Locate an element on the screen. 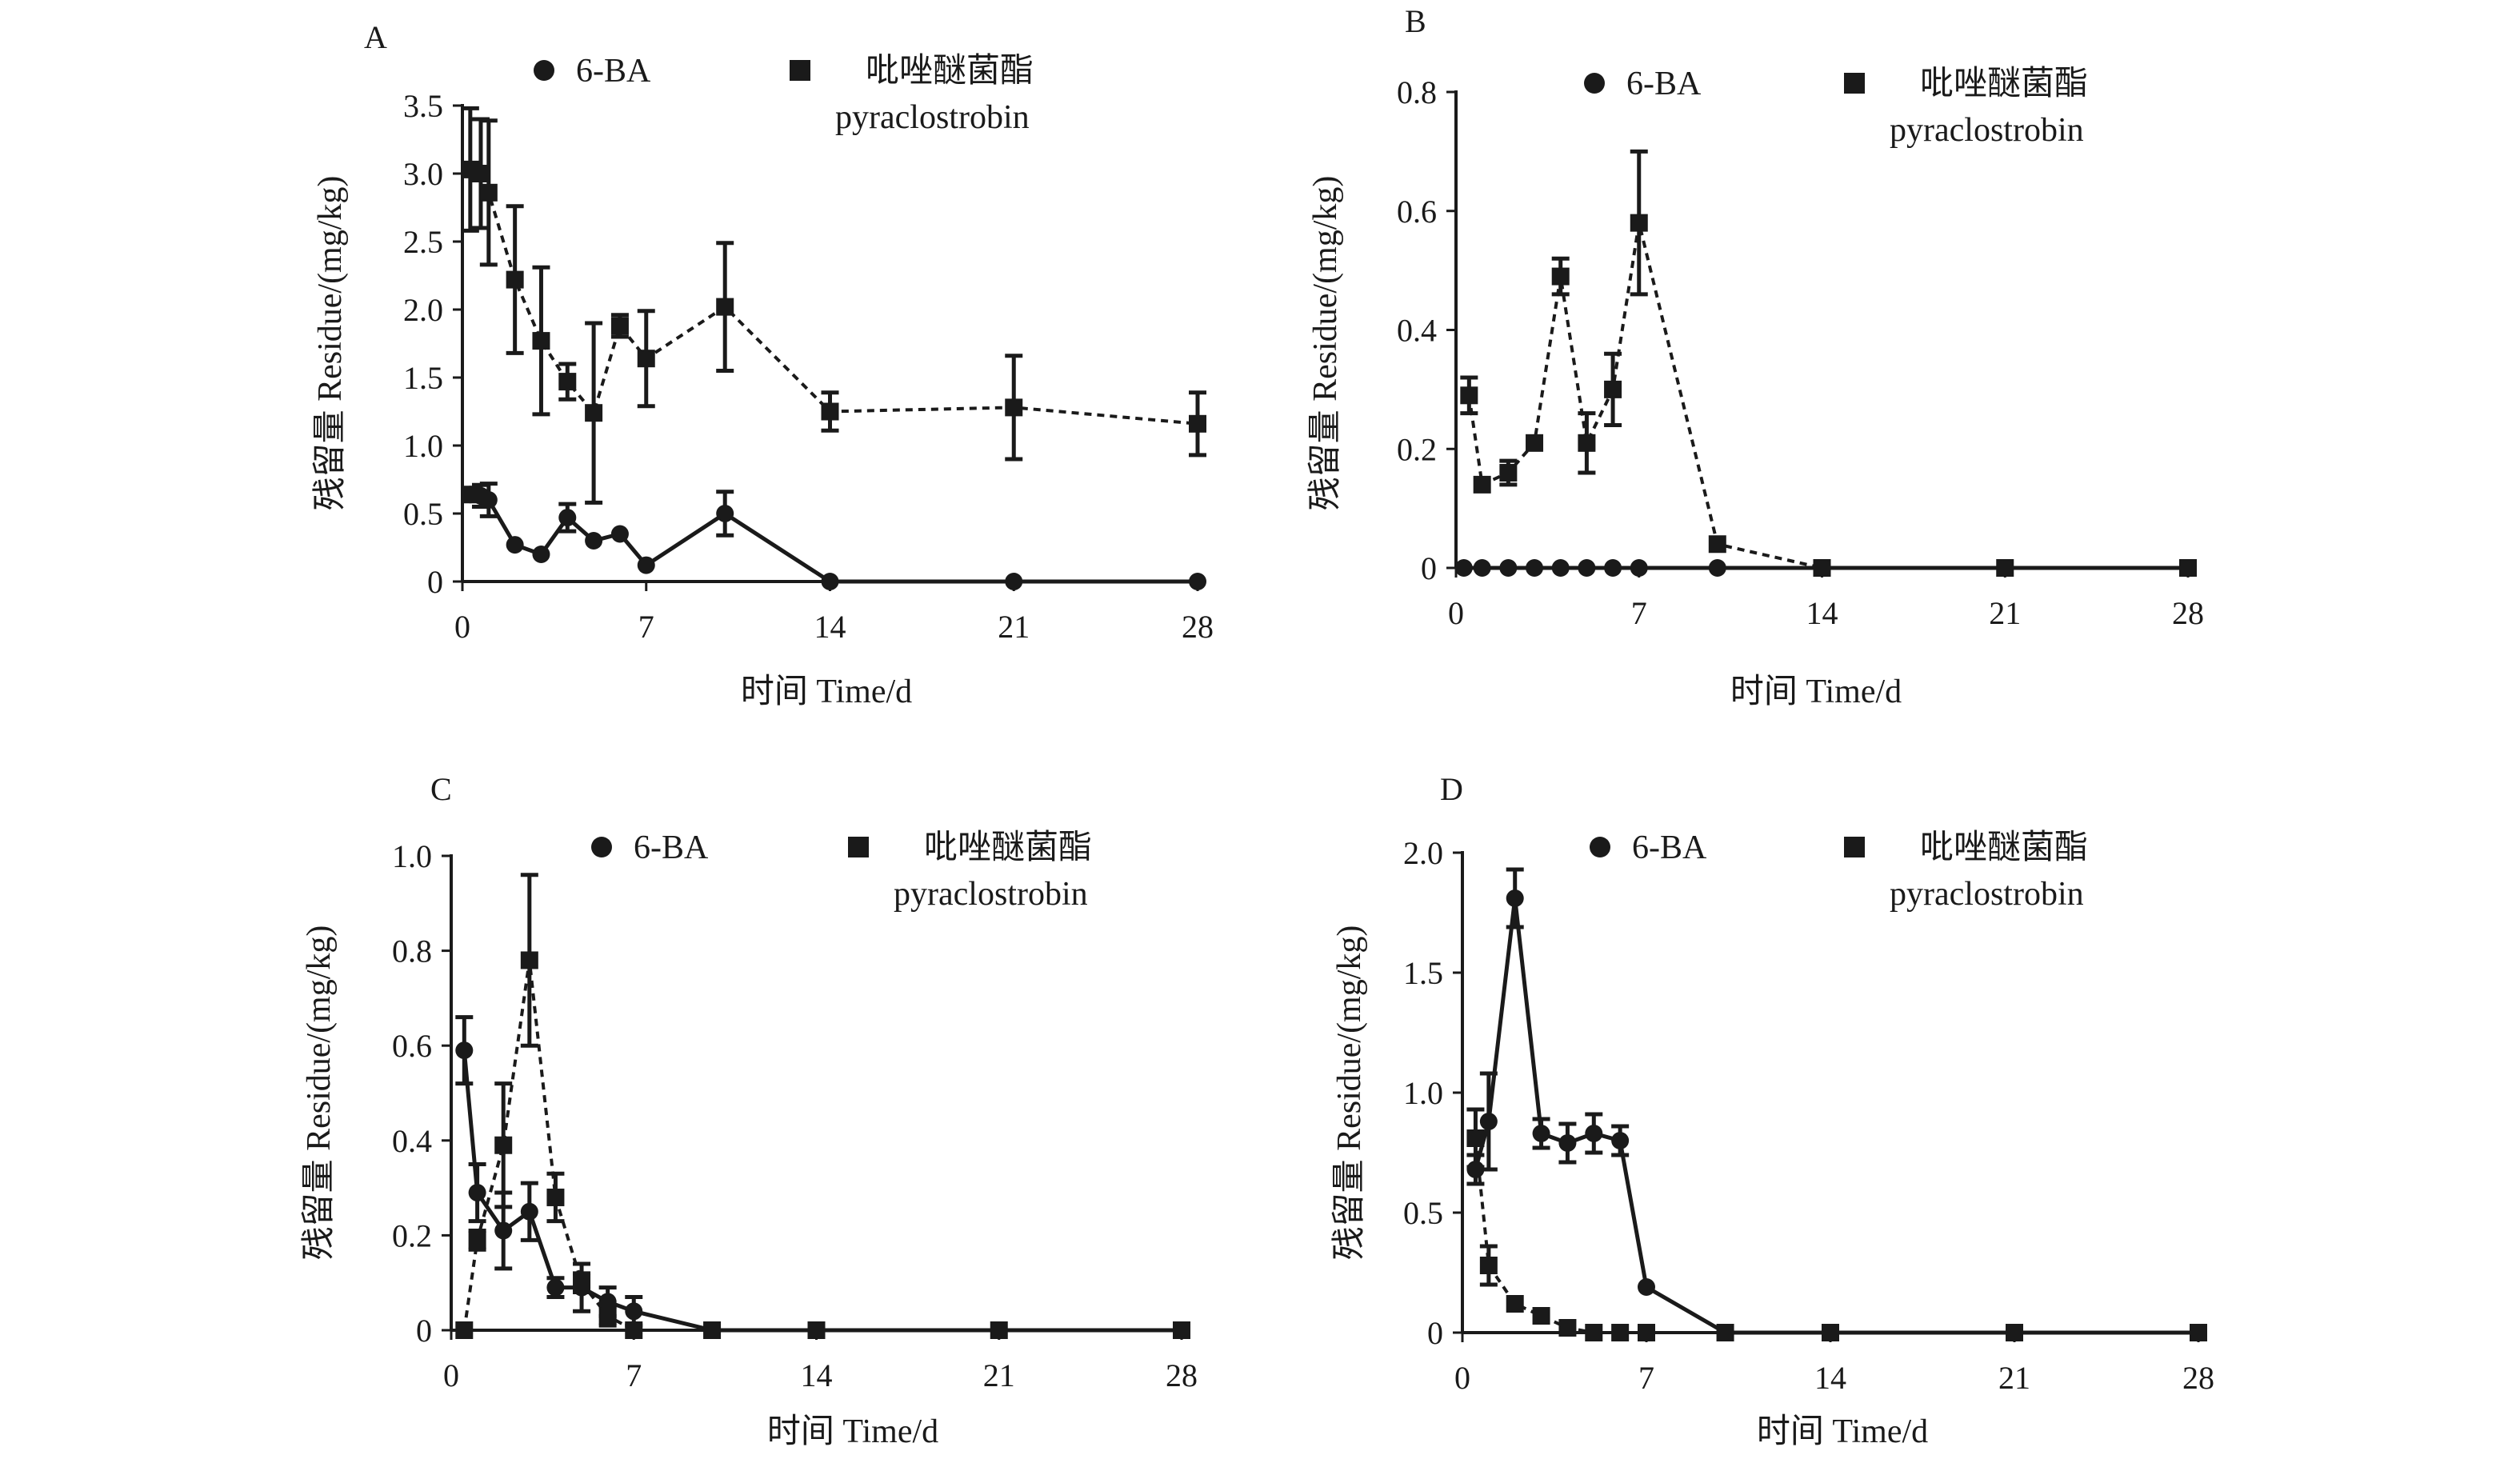 This screenshot has height=1471, width=2520. series-line-pyraclostrobin is located at coordinates (822, 1146).